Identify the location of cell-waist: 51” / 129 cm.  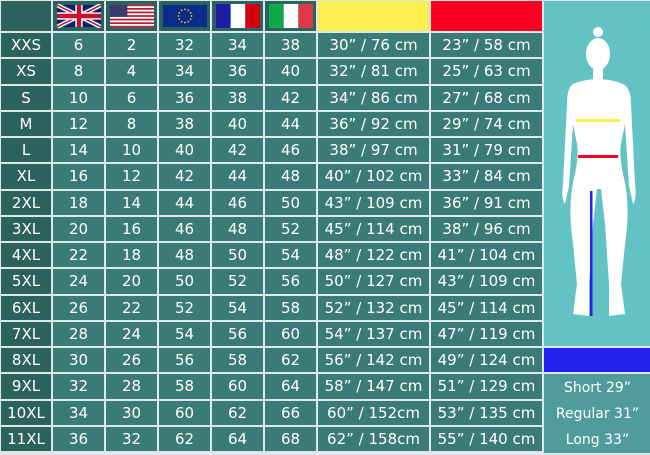
(486, 386).